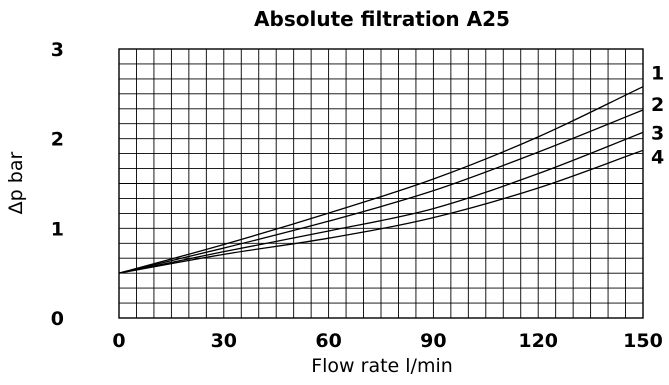 The height and width of the screenshot is (385, 669). I want to click on x-tick-label: 150, so click(643, 341).